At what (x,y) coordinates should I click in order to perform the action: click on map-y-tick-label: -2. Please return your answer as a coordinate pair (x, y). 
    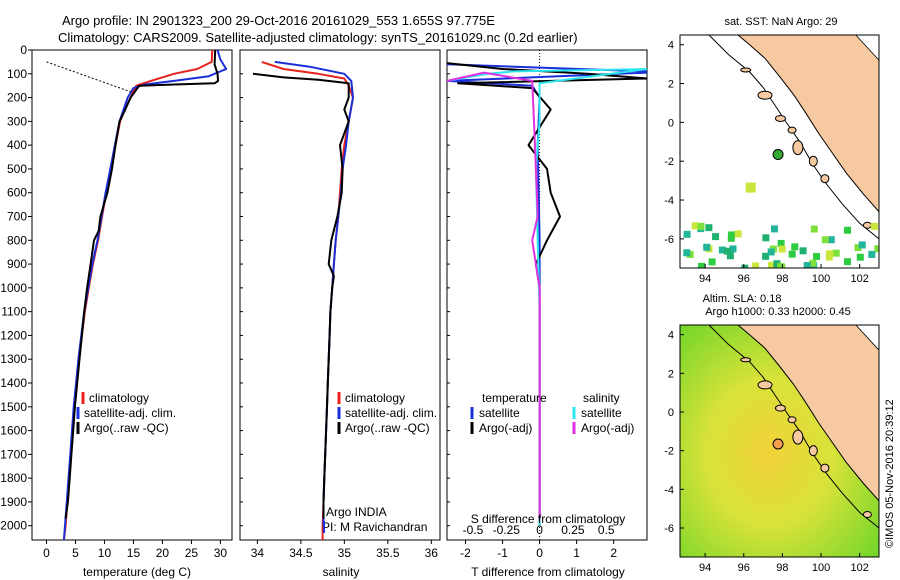
    Looking at the image, I should click on (669, 162).